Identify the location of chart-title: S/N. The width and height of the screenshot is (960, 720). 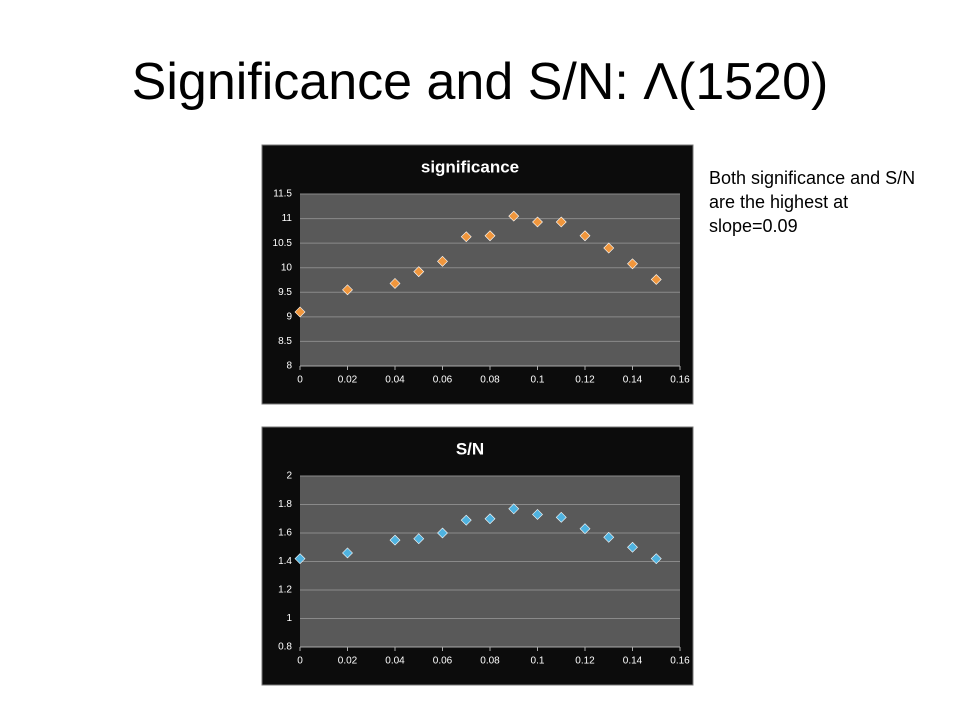
(470, 448).